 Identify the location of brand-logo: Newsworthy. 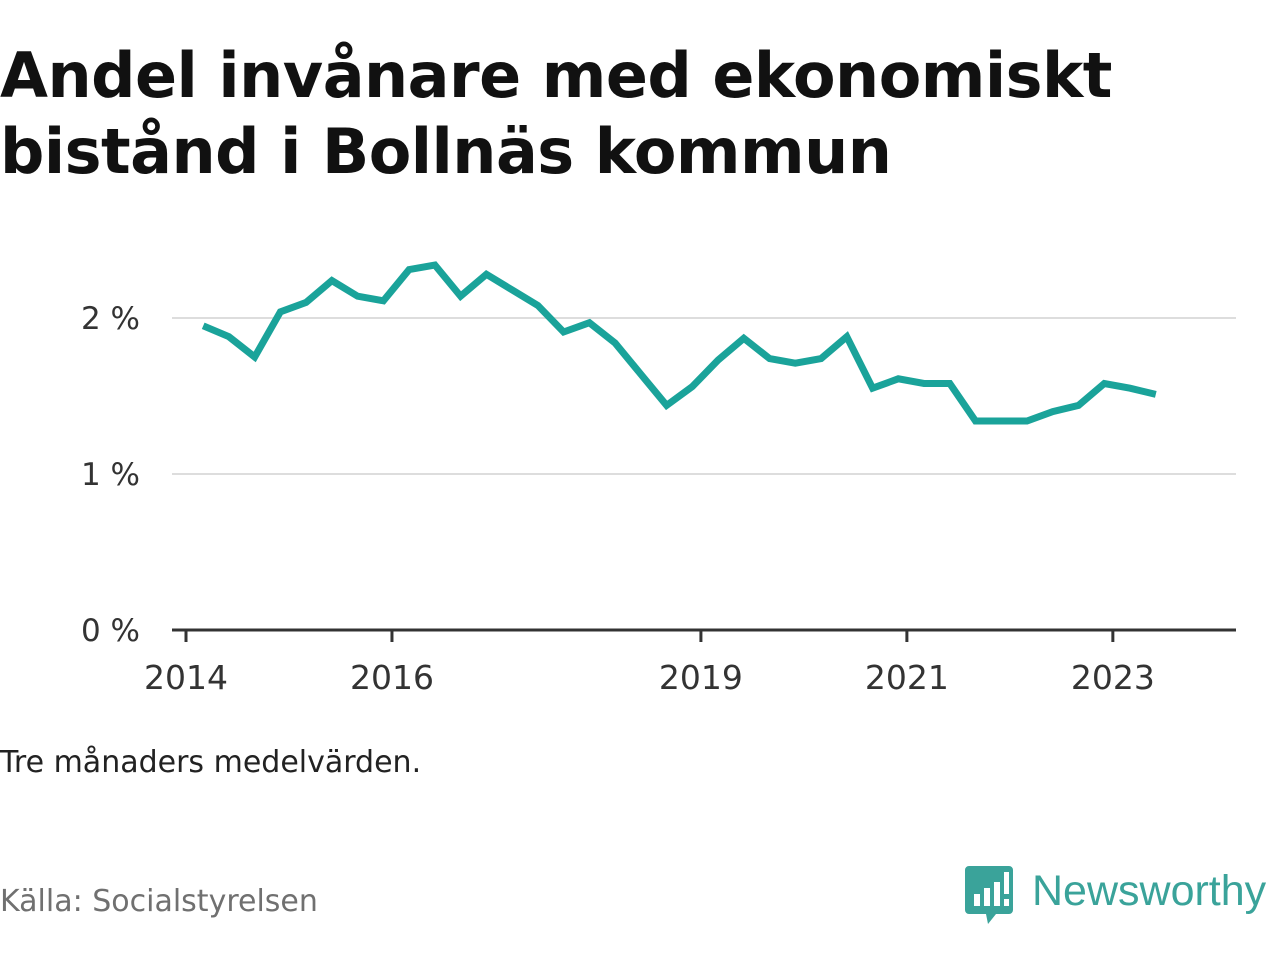
(1115, 894).